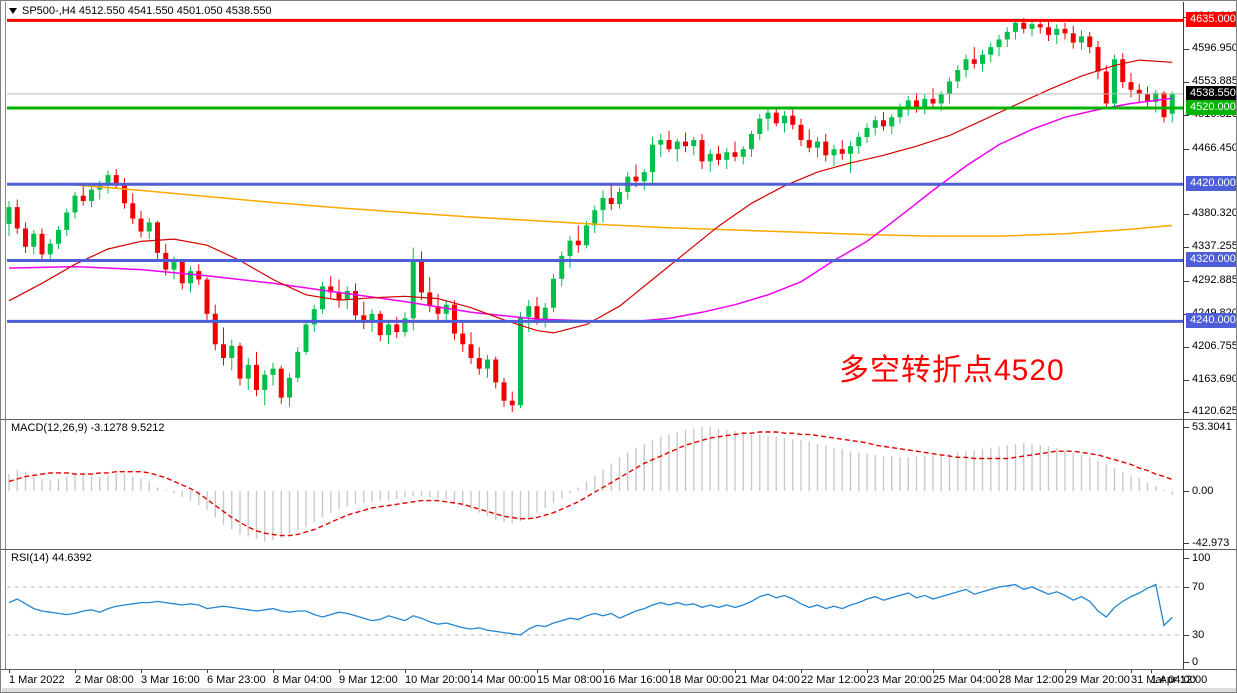  I want to click on time-tick-label: 1 Mar 2022, so click(37, 680).